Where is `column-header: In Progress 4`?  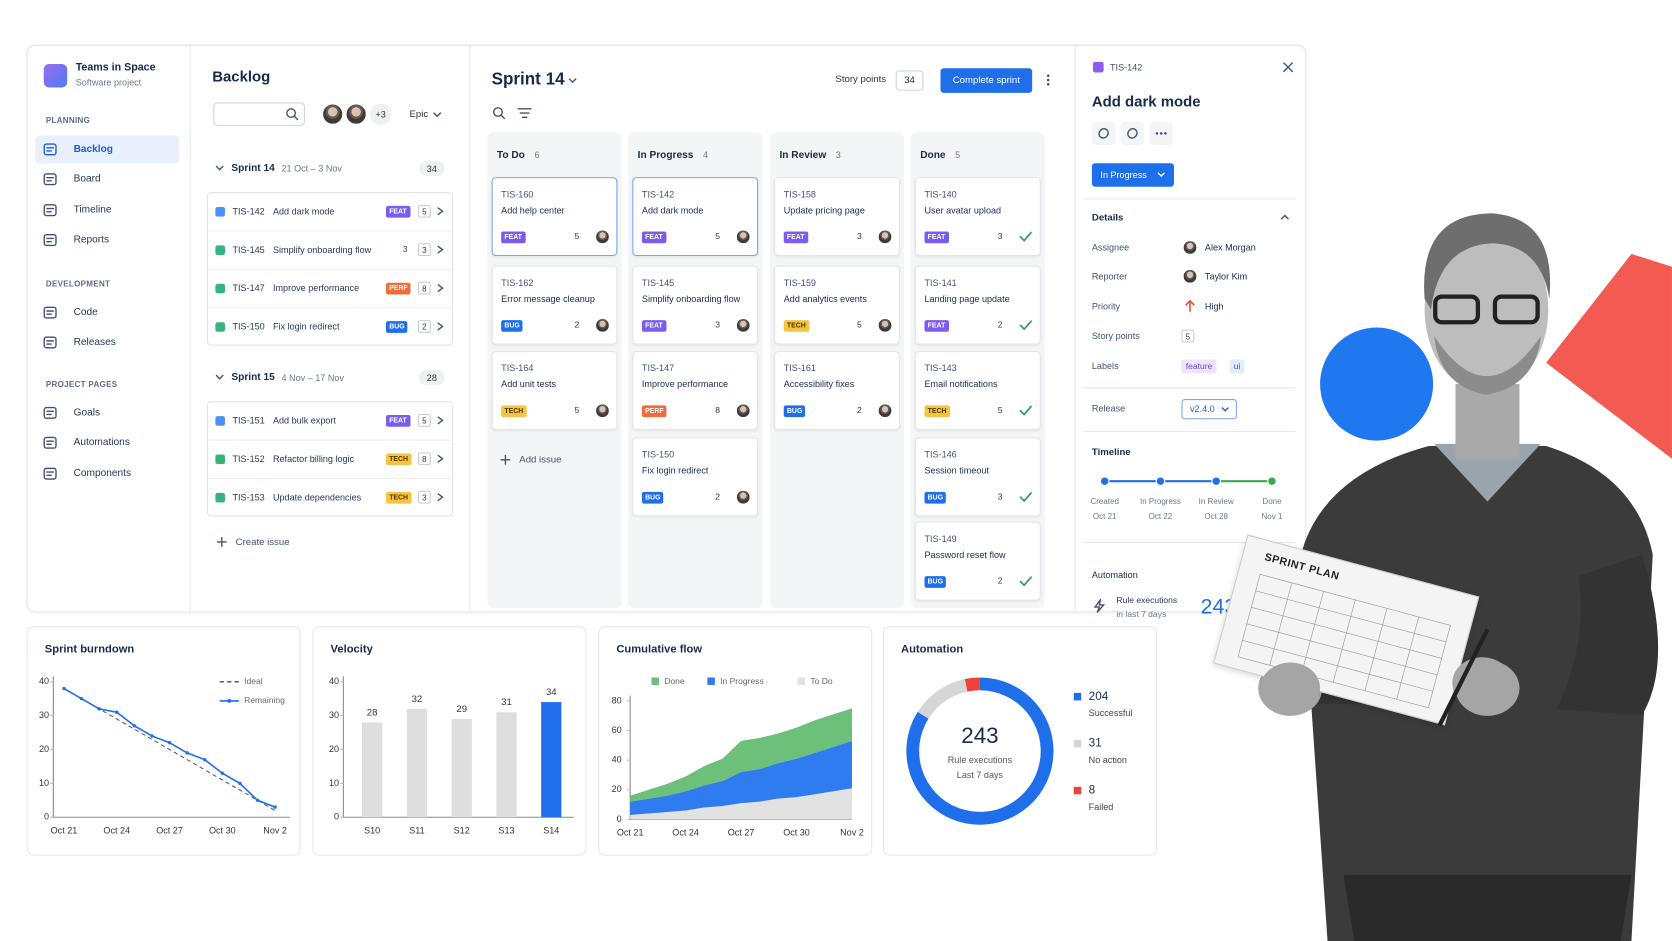
column-header: In Progress 4 is located at coordinates (673, 155).